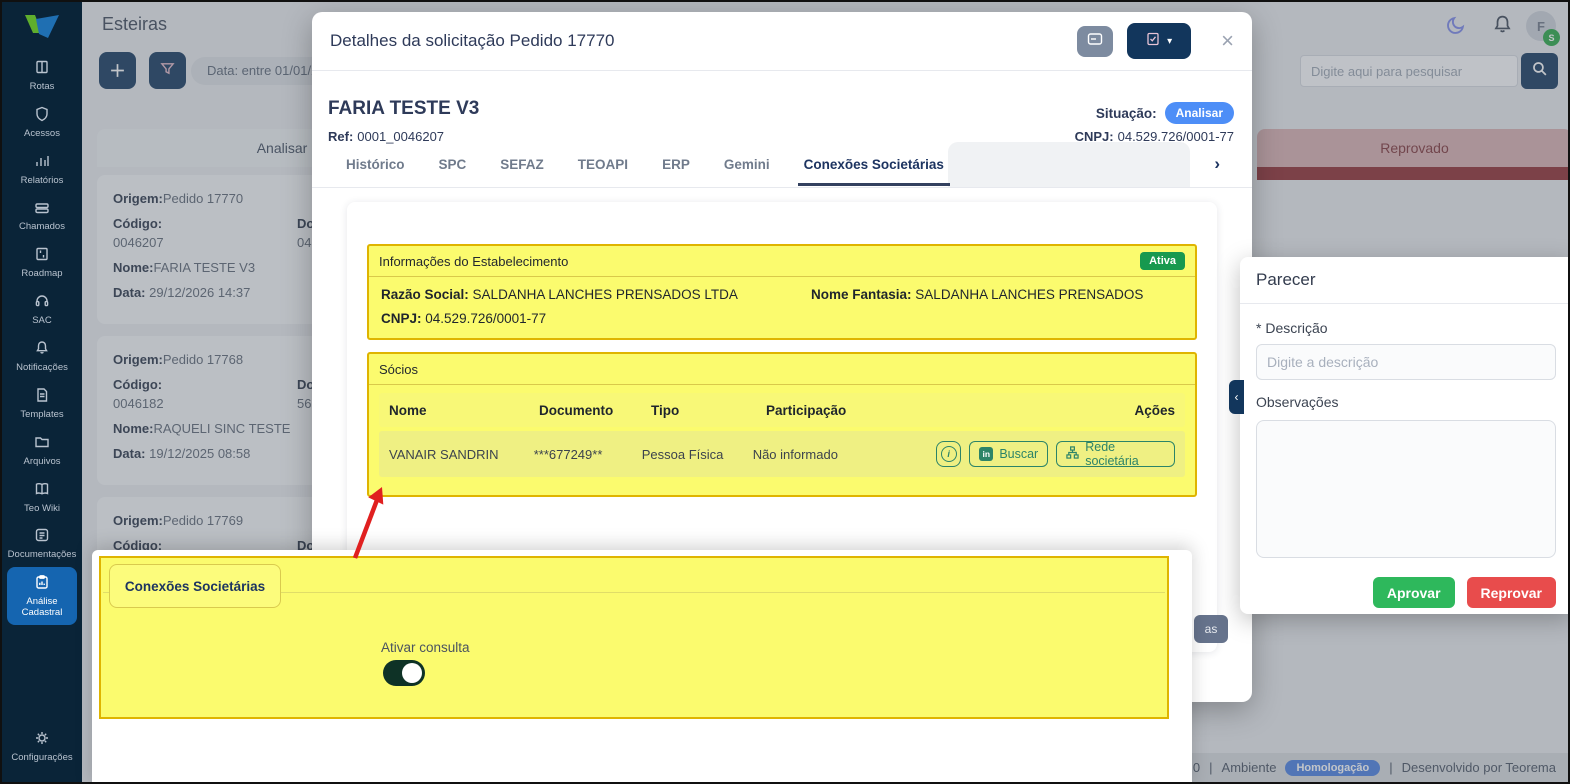 The image size is (1570, 784). I want to click on avatar-initial: F, so click(1541, 26).